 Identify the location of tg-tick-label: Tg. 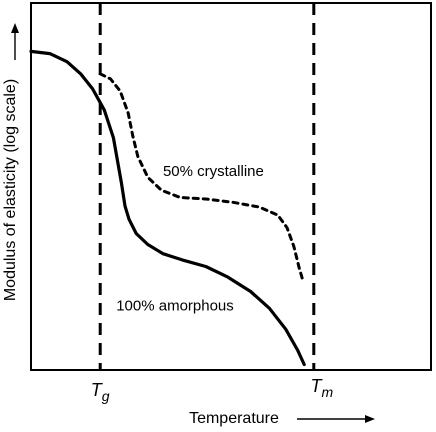
(100, 392).